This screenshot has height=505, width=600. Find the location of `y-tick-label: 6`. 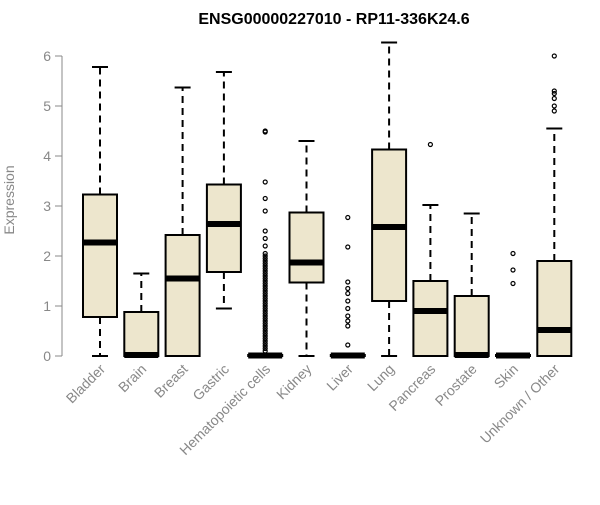

y-tick-label: 6 is located at coordinates (47, 56).